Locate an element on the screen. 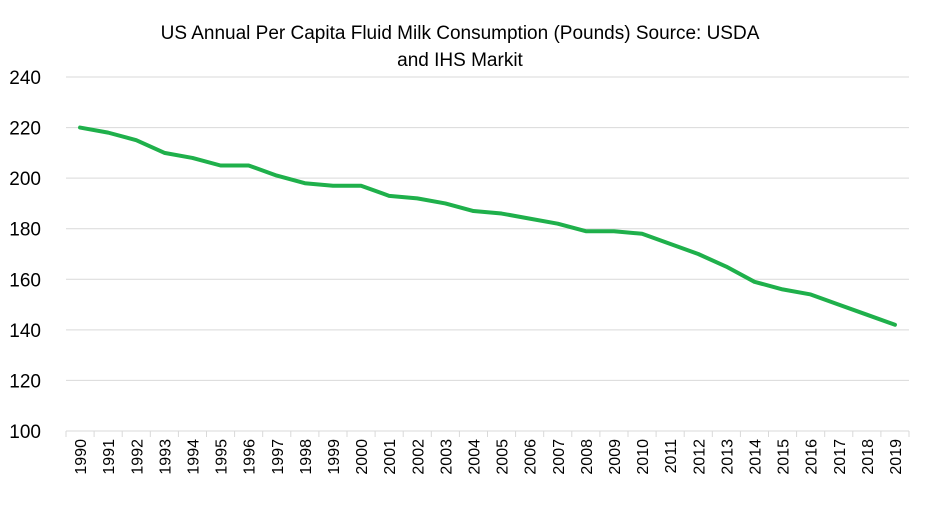 The image size is (932, 524). x-tick-label-2018: 2018 is located at coordinates (868, 457).